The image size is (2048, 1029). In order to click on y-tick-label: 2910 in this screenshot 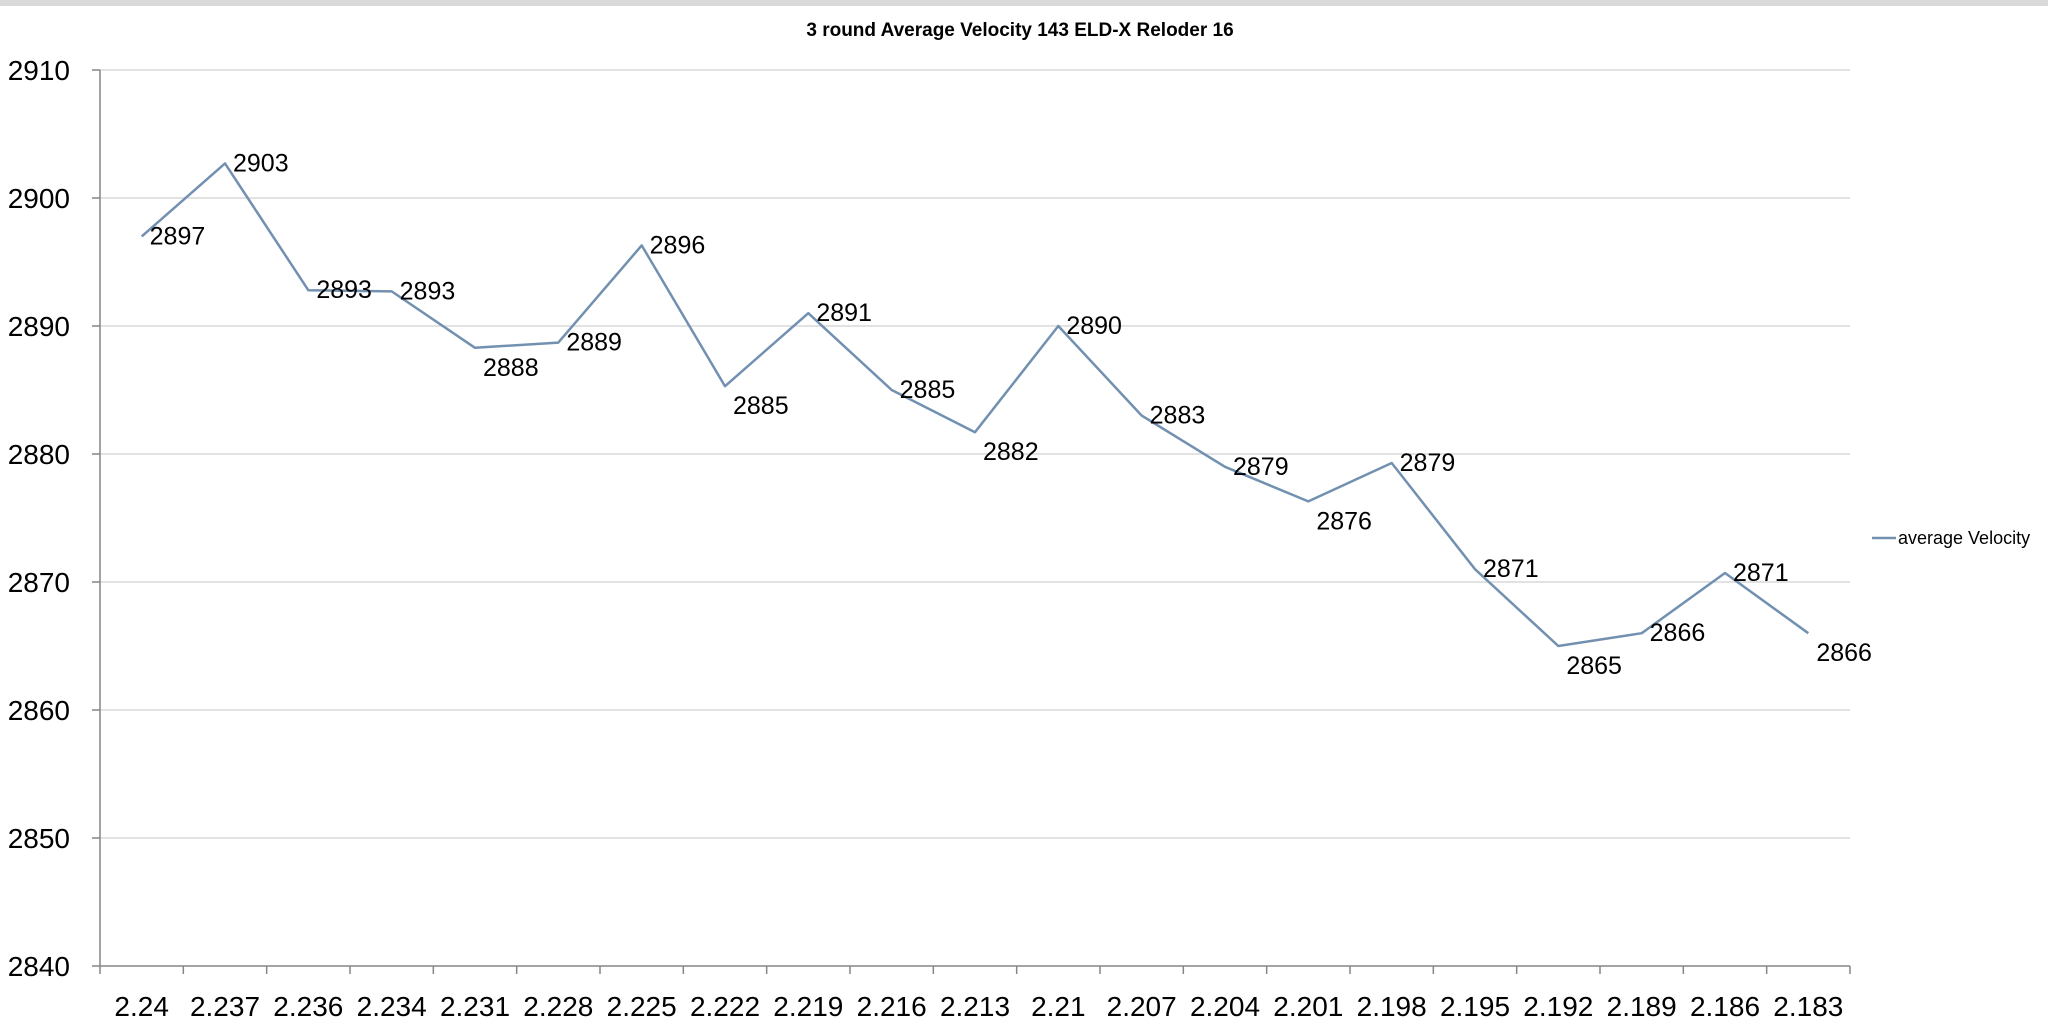, I will do `click(39, 70)`.